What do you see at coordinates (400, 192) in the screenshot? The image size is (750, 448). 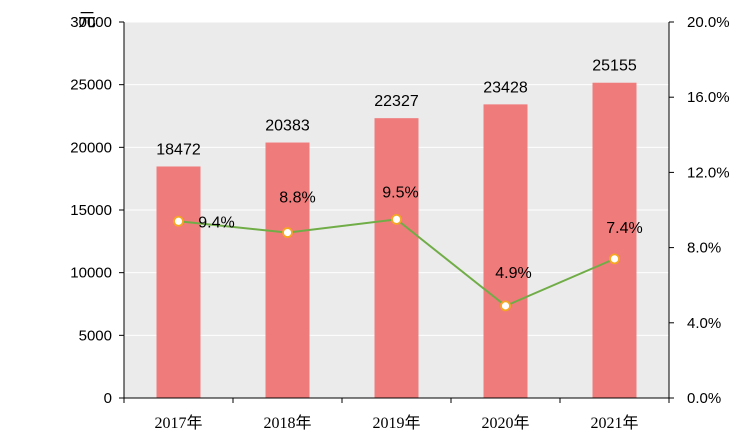 I see `line-value-label: 9.5%` at bounding box center [400, 192].